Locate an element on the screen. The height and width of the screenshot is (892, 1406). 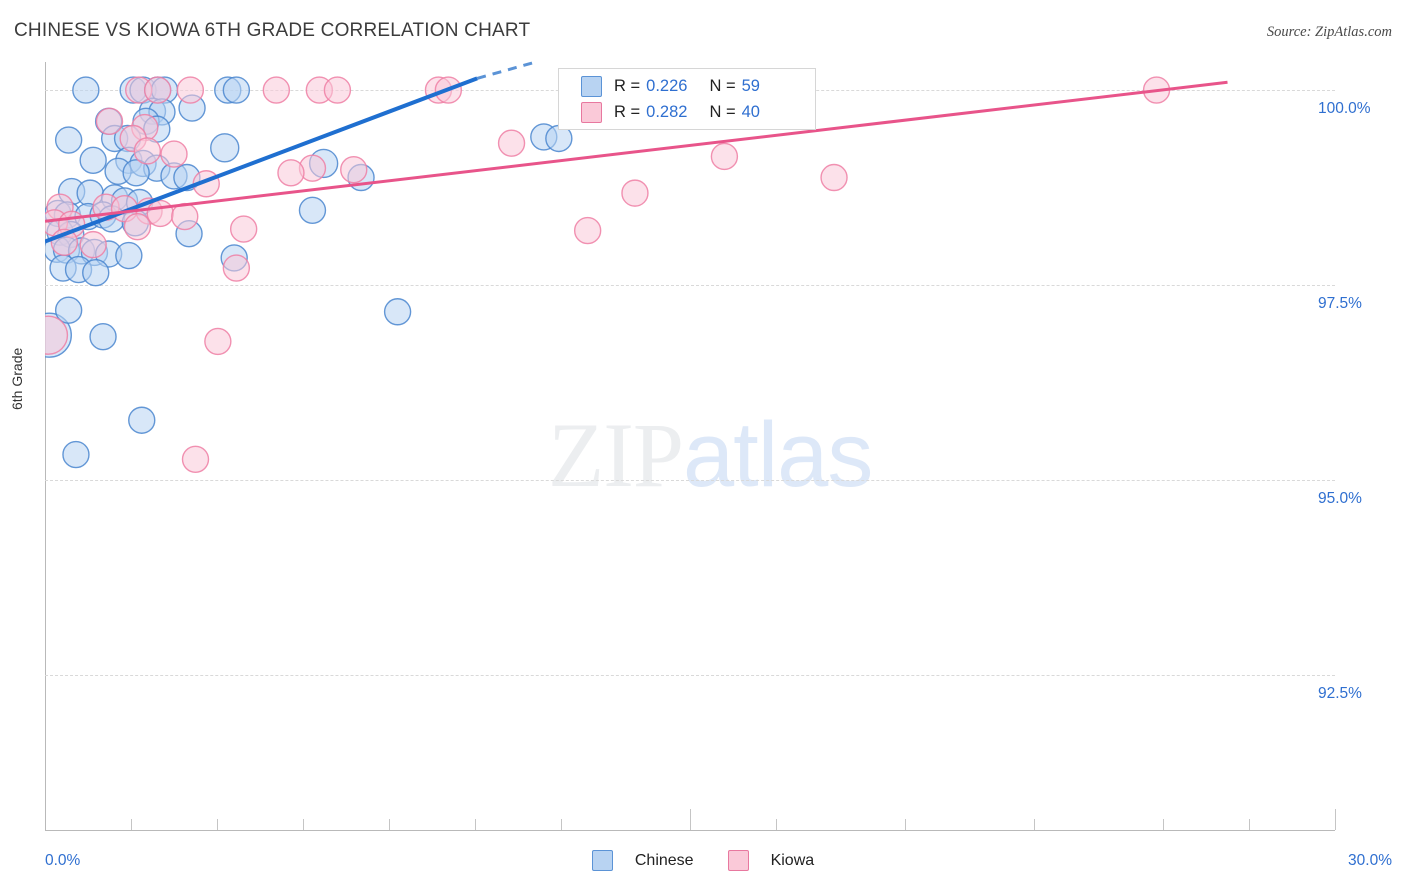
legend-n-label-chinese: N = is located at coordinates (722, 85).